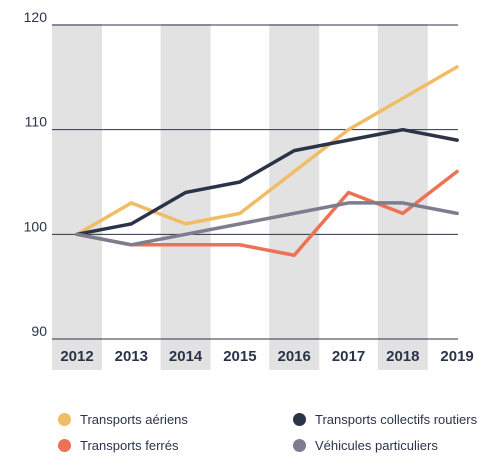 This screenshot has height=468, width=500. Describe the element at coordinates (36, 17) in the screenshot. I see `y-tick-label: 120` at that location.